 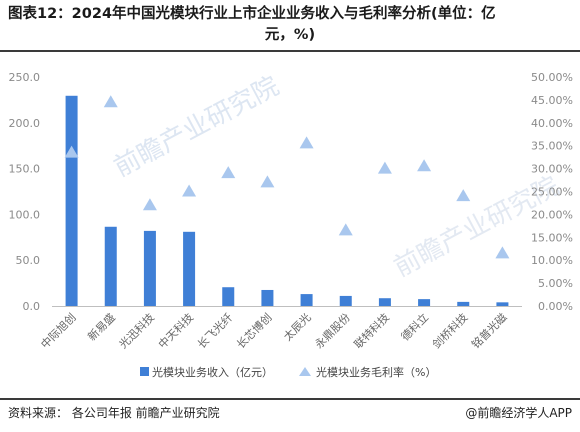 I want to click on y-right-tick-label: 0.00%, so click(x=555, y=306).